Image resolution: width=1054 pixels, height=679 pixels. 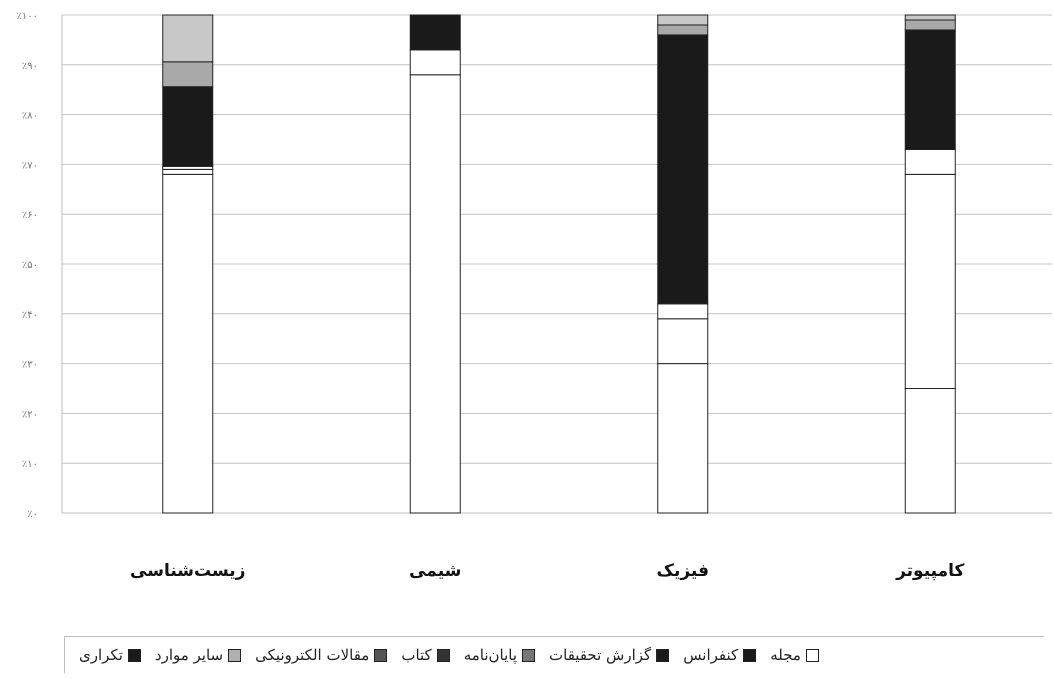 I want to click on legend-item-conference: کنفرانس, so click(x=720, y=655).